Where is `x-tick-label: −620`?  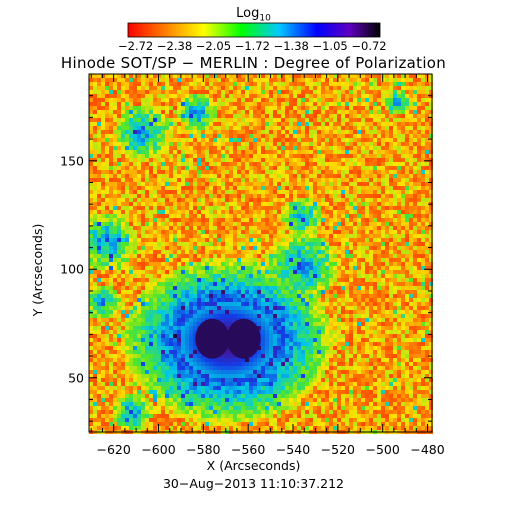 x-tick-label: −620 is located at coordinates (113, 449).